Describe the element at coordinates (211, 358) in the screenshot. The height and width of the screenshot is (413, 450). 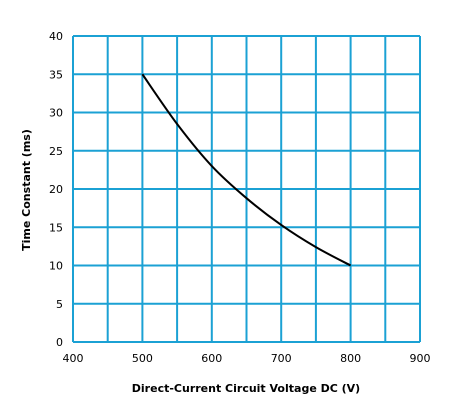
I see `x-tick-label: 600` at that location.